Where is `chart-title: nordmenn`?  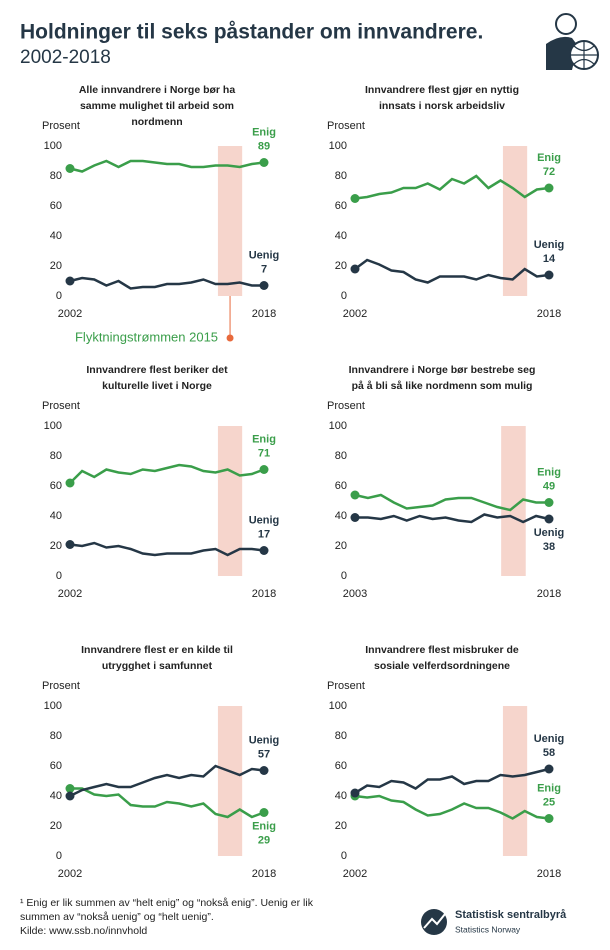
chart-title: nordmenn is located at coordinates (156, 122).